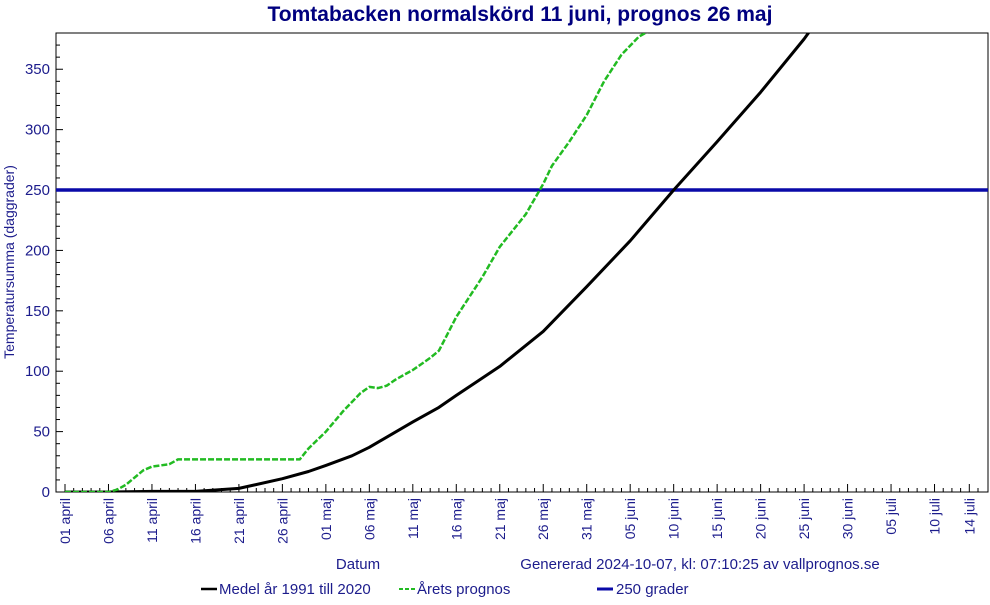 Image resolution: width=990 pixels, height=605 pixels. Describe the element at coordinates (500, 519) in the screenshot. I see `x-tick-label: 21 maj` at that location.